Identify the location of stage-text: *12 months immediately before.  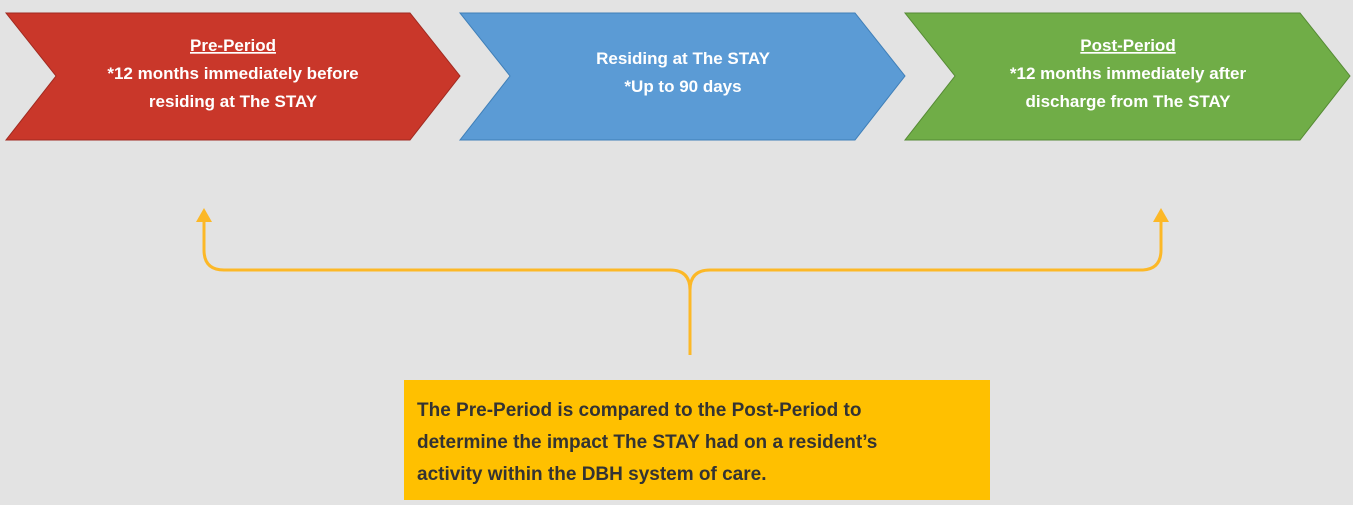
(232, 73).